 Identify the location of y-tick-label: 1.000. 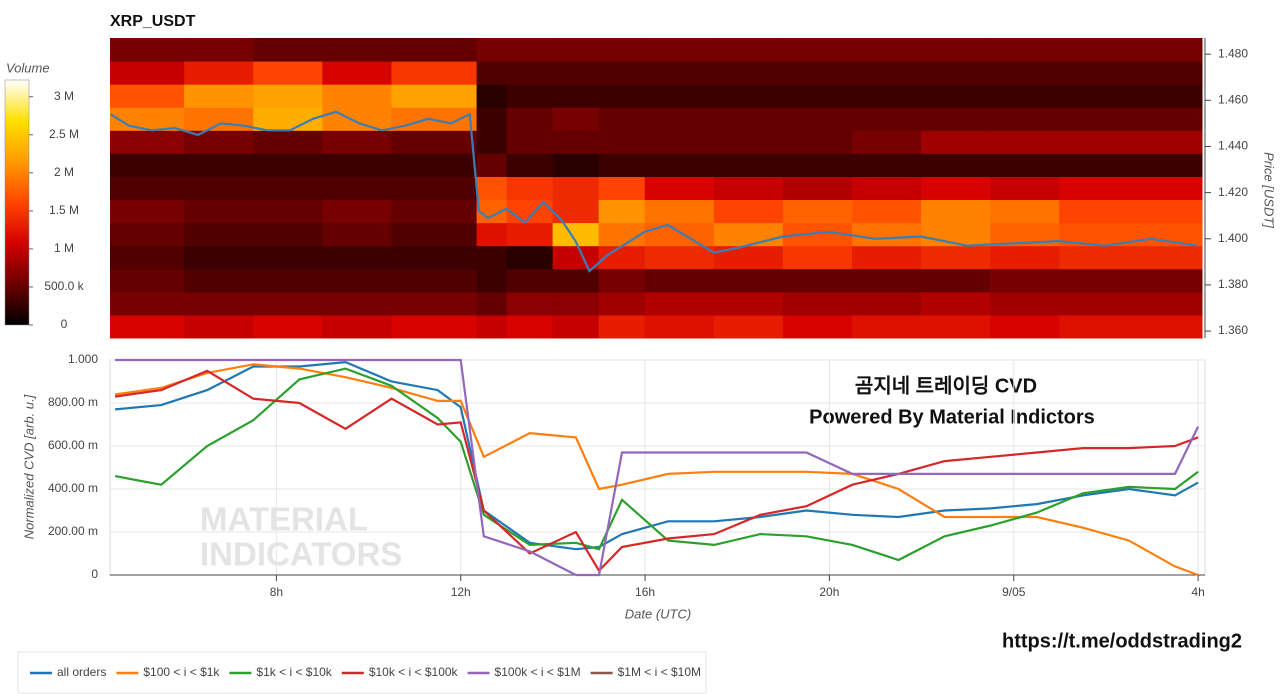
(83, 359).